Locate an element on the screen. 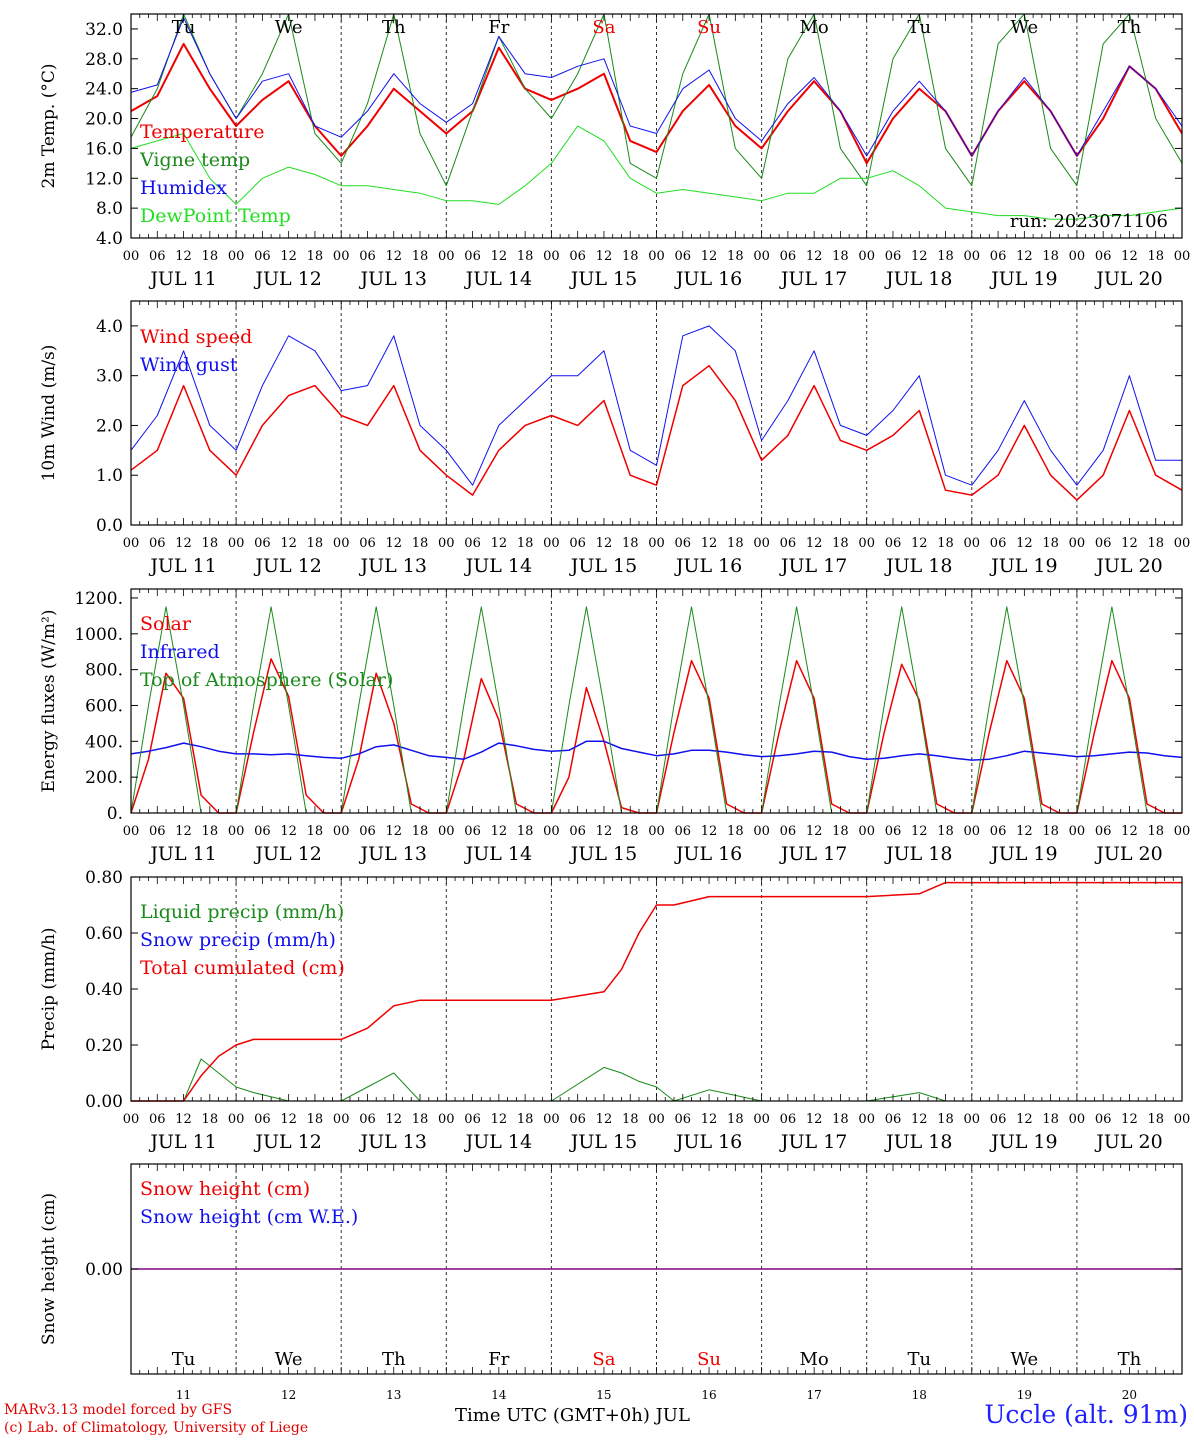  legend-entry: Temperature is located at coordinates (202, 132).